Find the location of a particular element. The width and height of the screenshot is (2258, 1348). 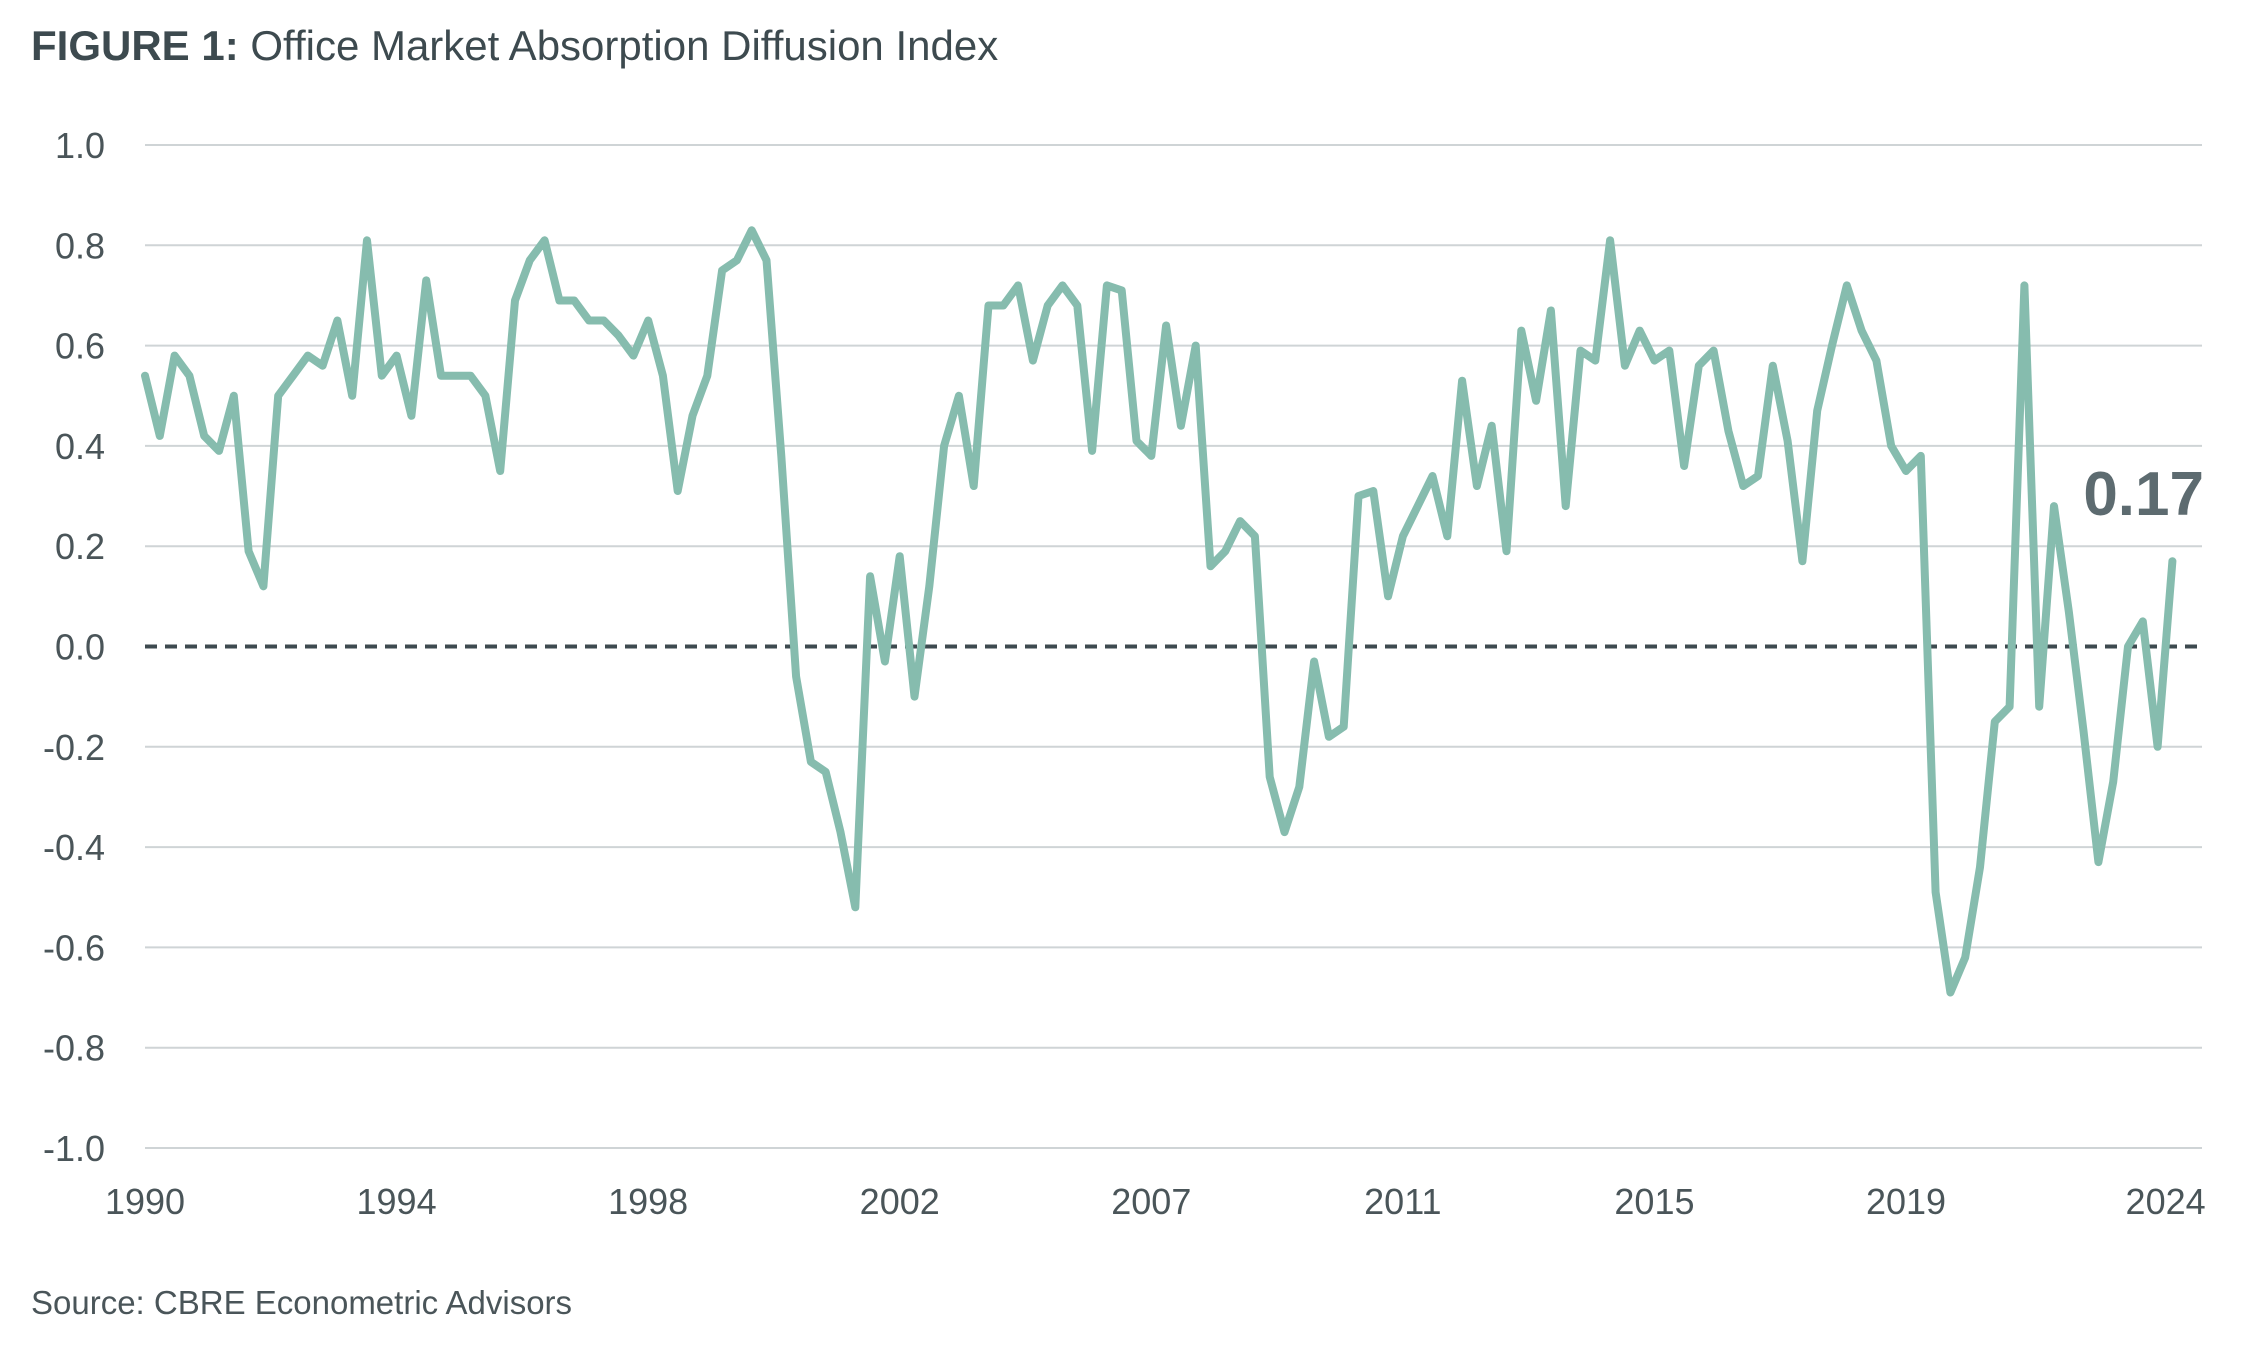

y-tick-label: -0.6 is located at coordinates (74, 947).